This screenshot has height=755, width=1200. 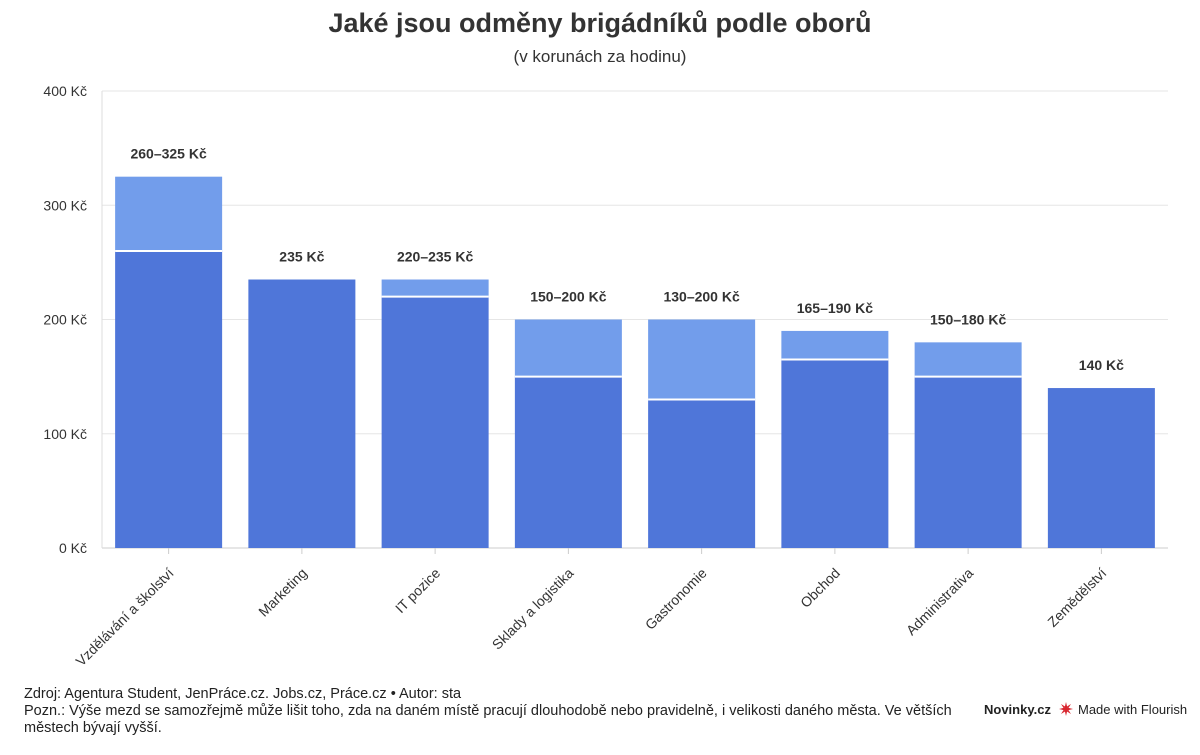 I want to click on x-tick-label: Gastronomie, so click(x=676, y=599).